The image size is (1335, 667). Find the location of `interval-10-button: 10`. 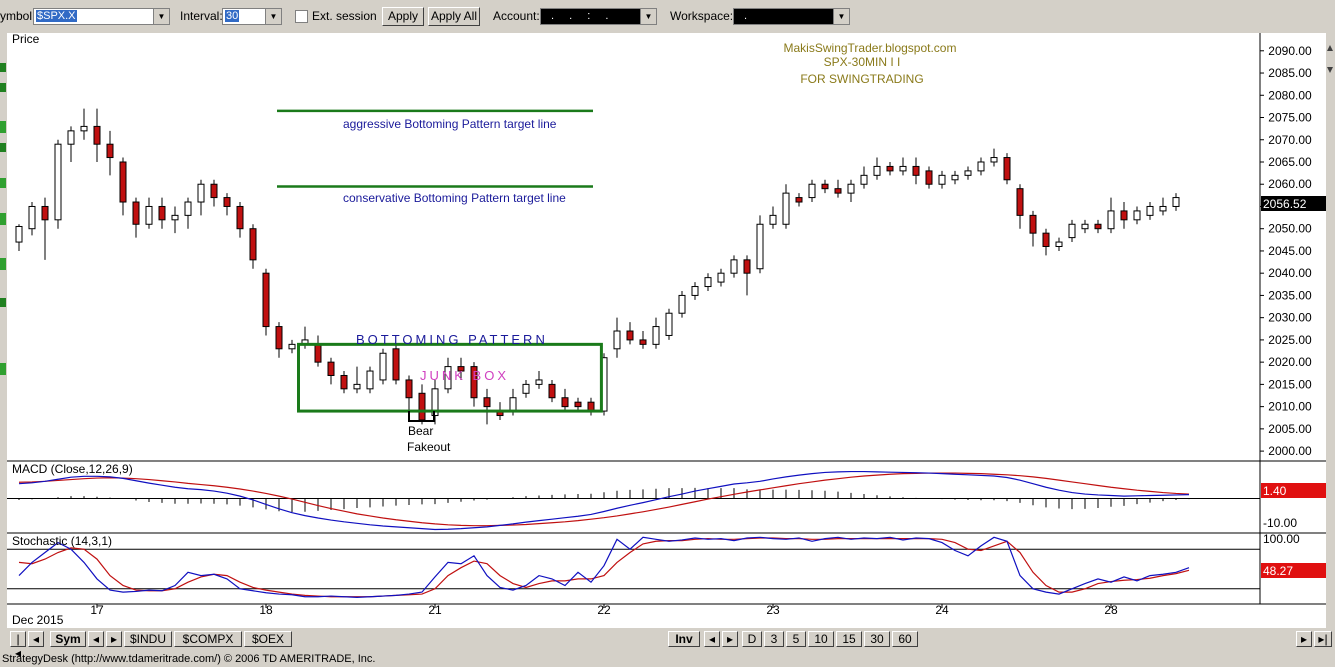

interval-10-button: 10 is located at coordinates (821, 639).